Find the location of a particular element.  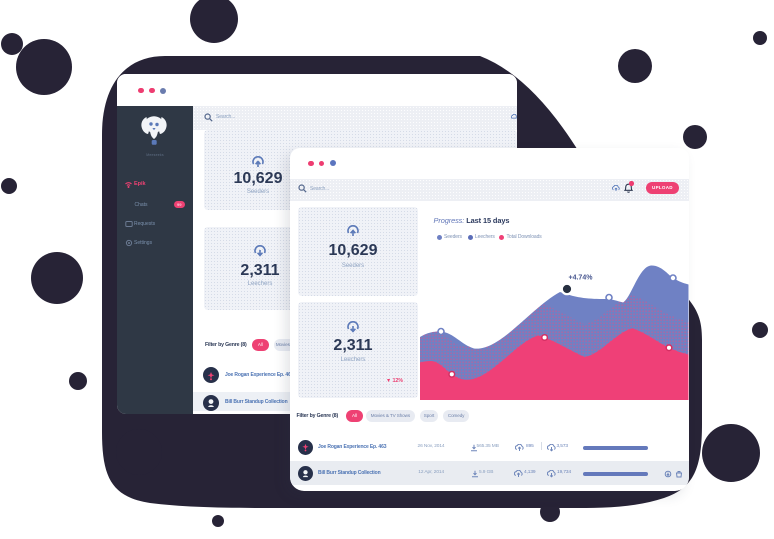

svg-text: +4.74% is located at coordinates (581, 277).